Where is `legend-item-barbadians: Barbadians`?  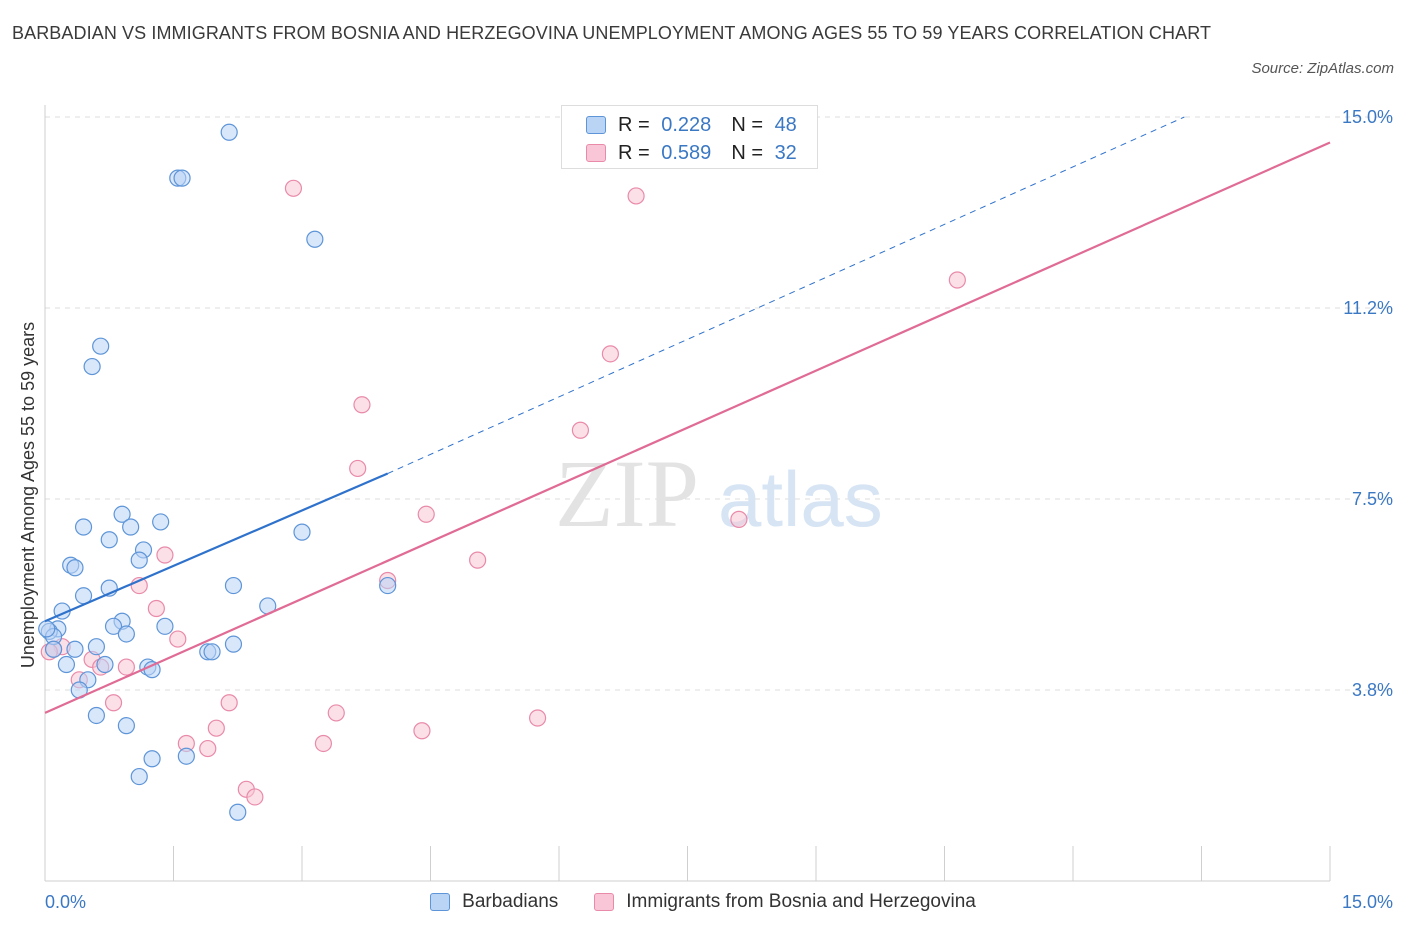
legend-item-barbadians: Barbadians is located at coordinates (494, 902).